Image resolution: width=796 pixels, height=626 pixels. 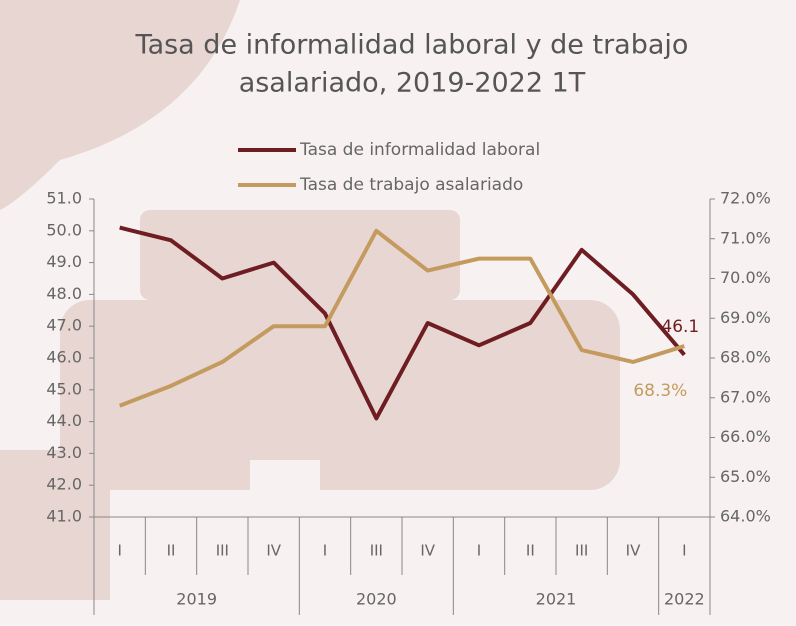 I want to click on y2-tick-label: 65.0%, so click(x=745, y=476).